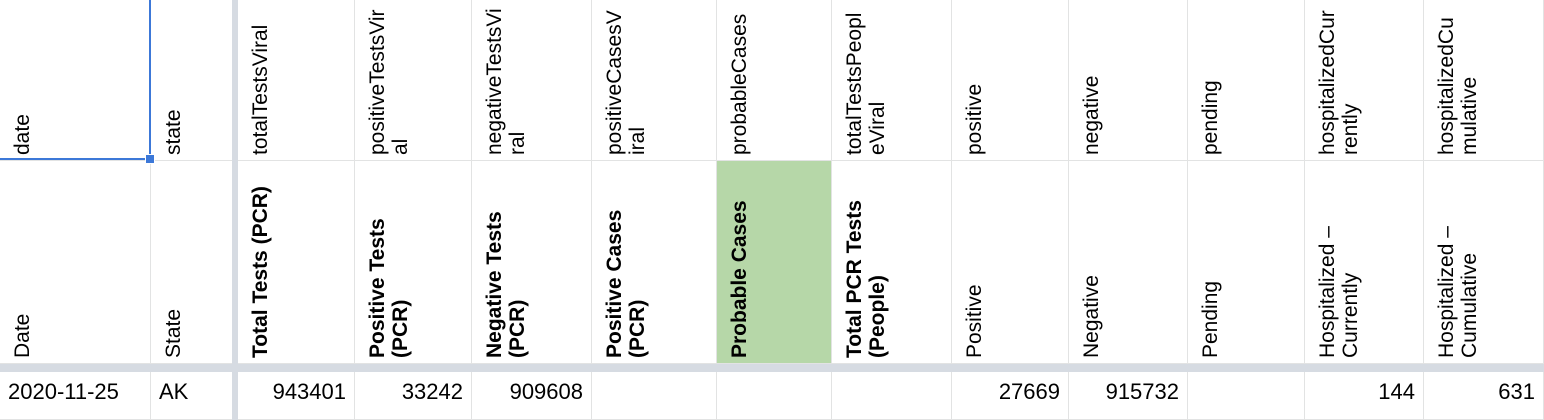 Image resolution: width=1544 pixels, height=420 pixels. I want to click on header-key-cell: negativeTestsViral, so click(532, 80).